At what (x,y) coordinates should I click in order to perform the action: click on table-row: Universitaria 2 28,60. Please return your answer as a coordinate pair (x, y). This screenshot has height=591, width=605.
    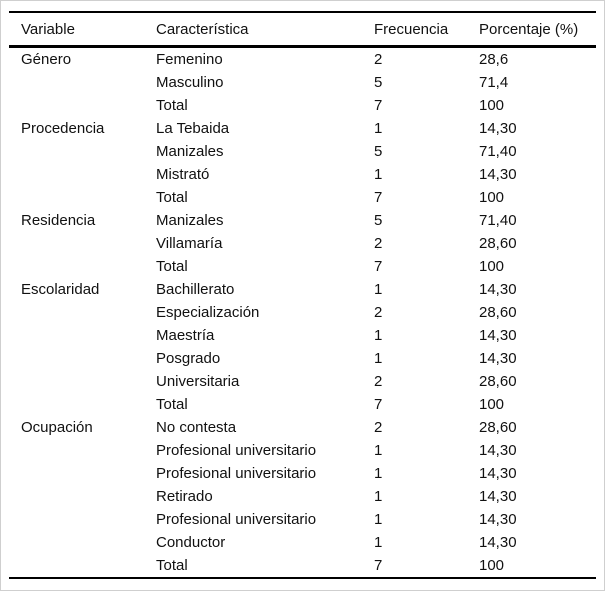
    Looking at the image, I should click on (302, 381).